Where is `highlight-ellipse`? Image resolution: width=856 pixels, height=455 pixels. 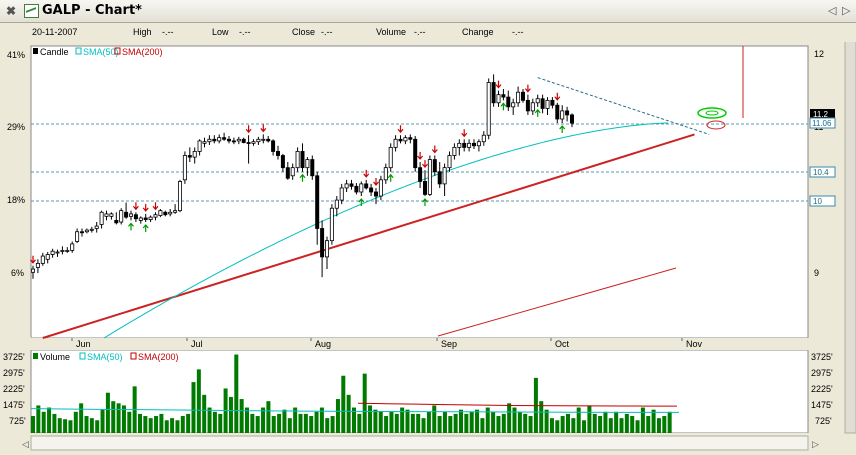
highlight-ellipse is located at coordinates (712, 113).